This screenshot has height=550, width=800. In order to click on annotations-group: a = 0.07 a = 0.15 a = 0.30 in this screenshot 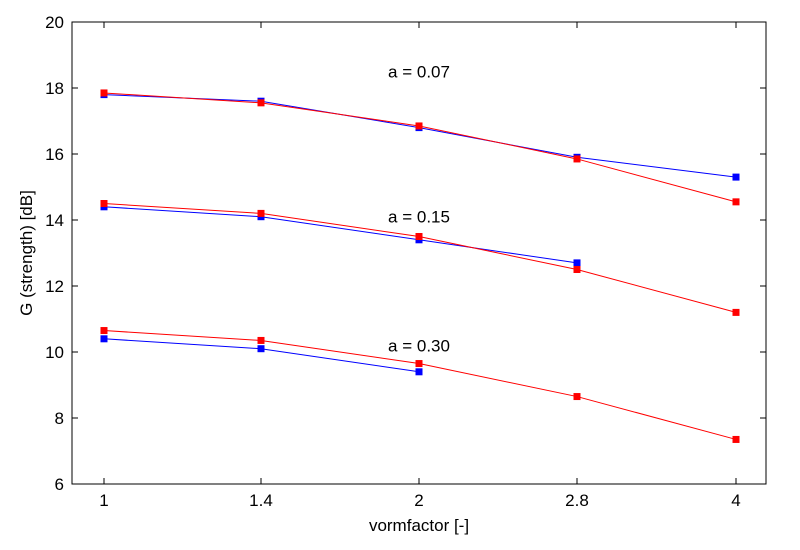, I will do `click(419, 209)`.